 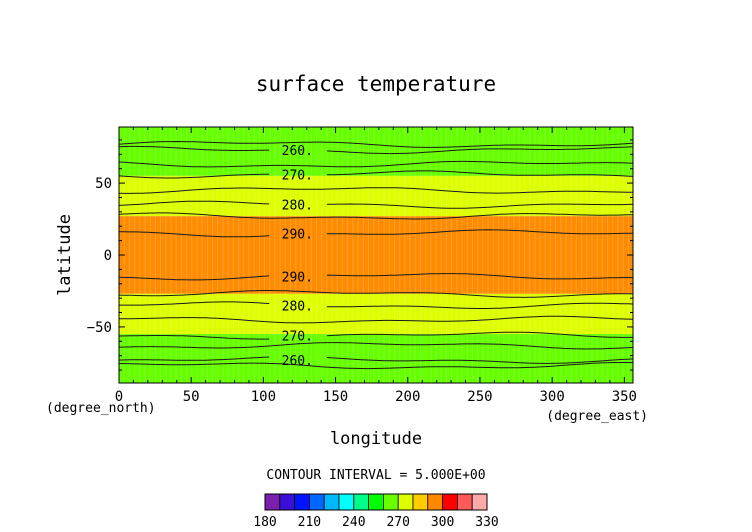 What do you see at coordinates (551, 397) in the screenshot?
I see `x-tick-label: 300` at bounding box center [551, 397].